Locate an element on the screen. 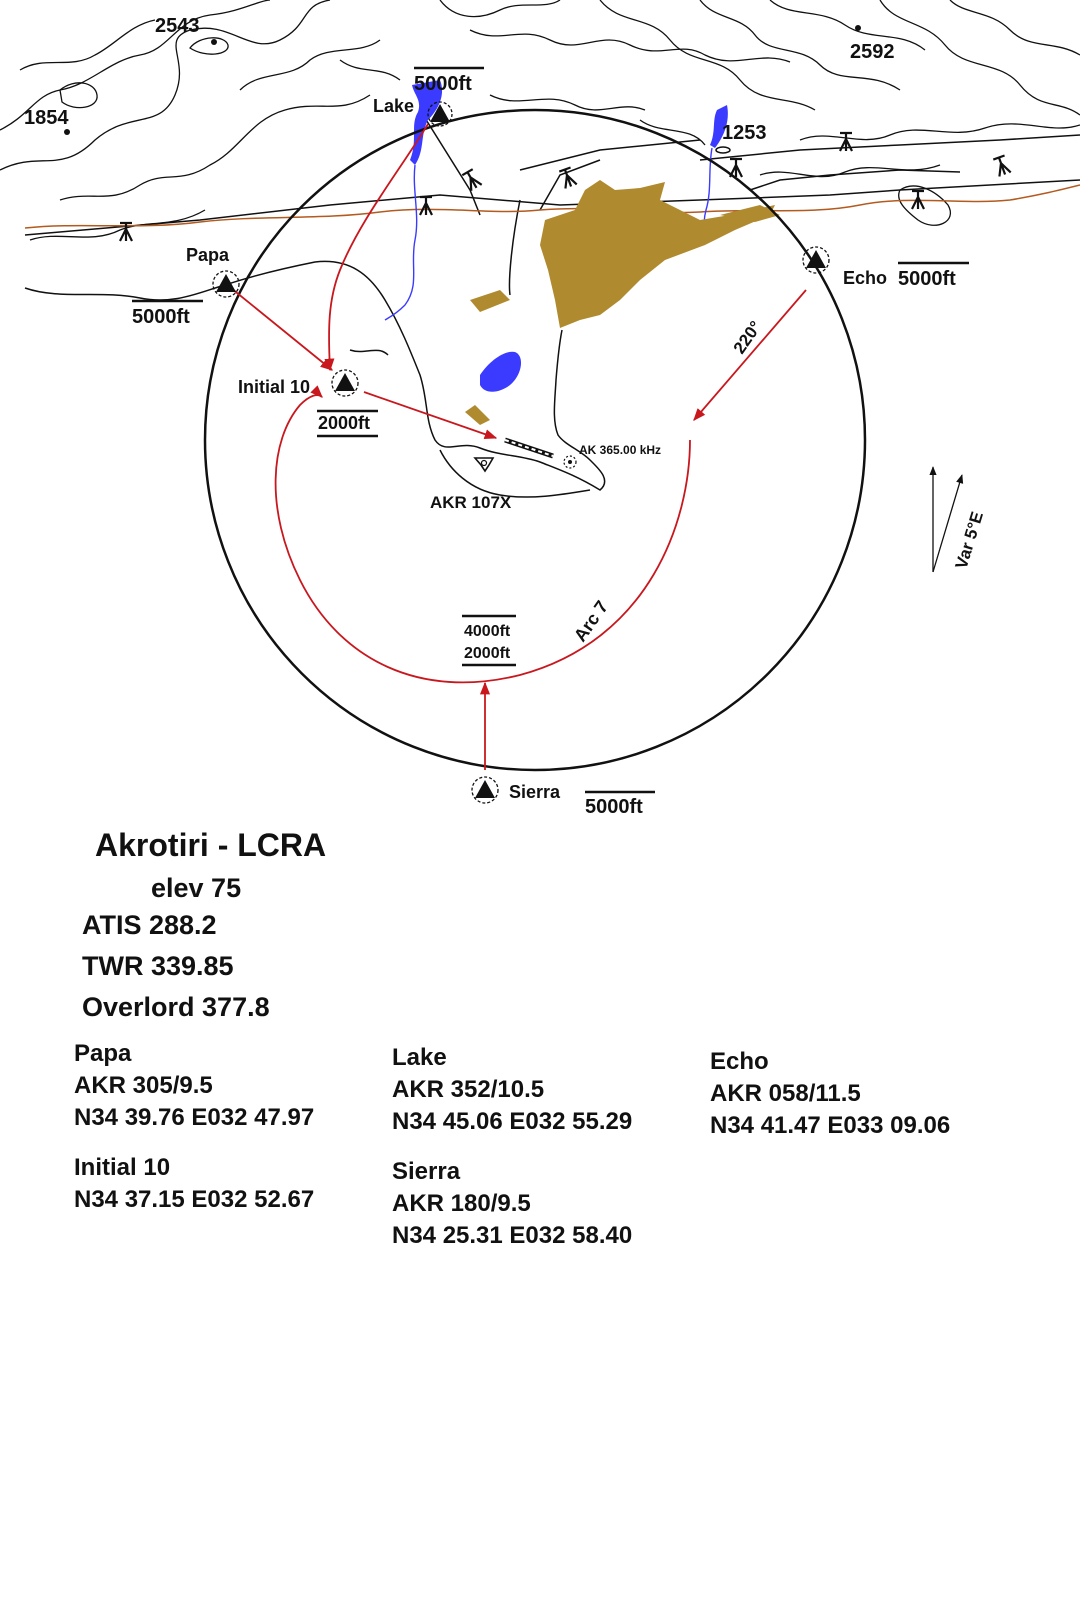  arc-alt-upper: 4000ft is located at coordinates (487, 631).